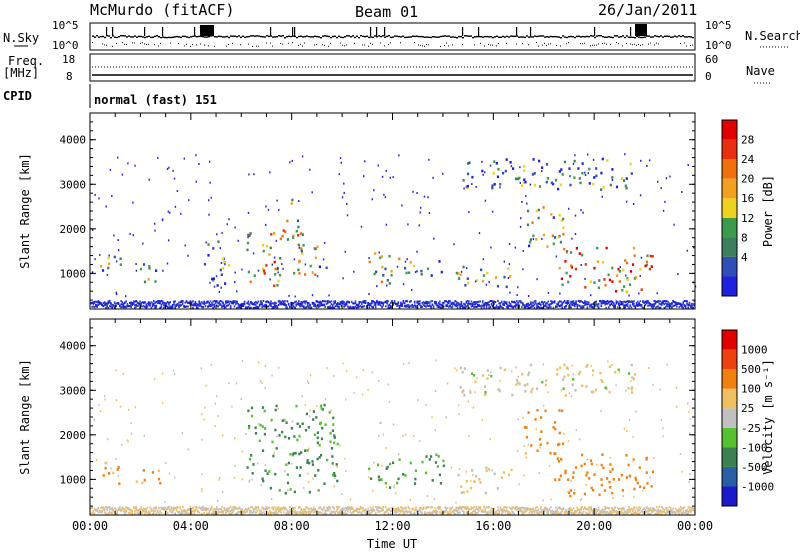  Describe the element at coordinates (73, 390) in the screenshot. I see `y-tick-label: 3000` at that location.